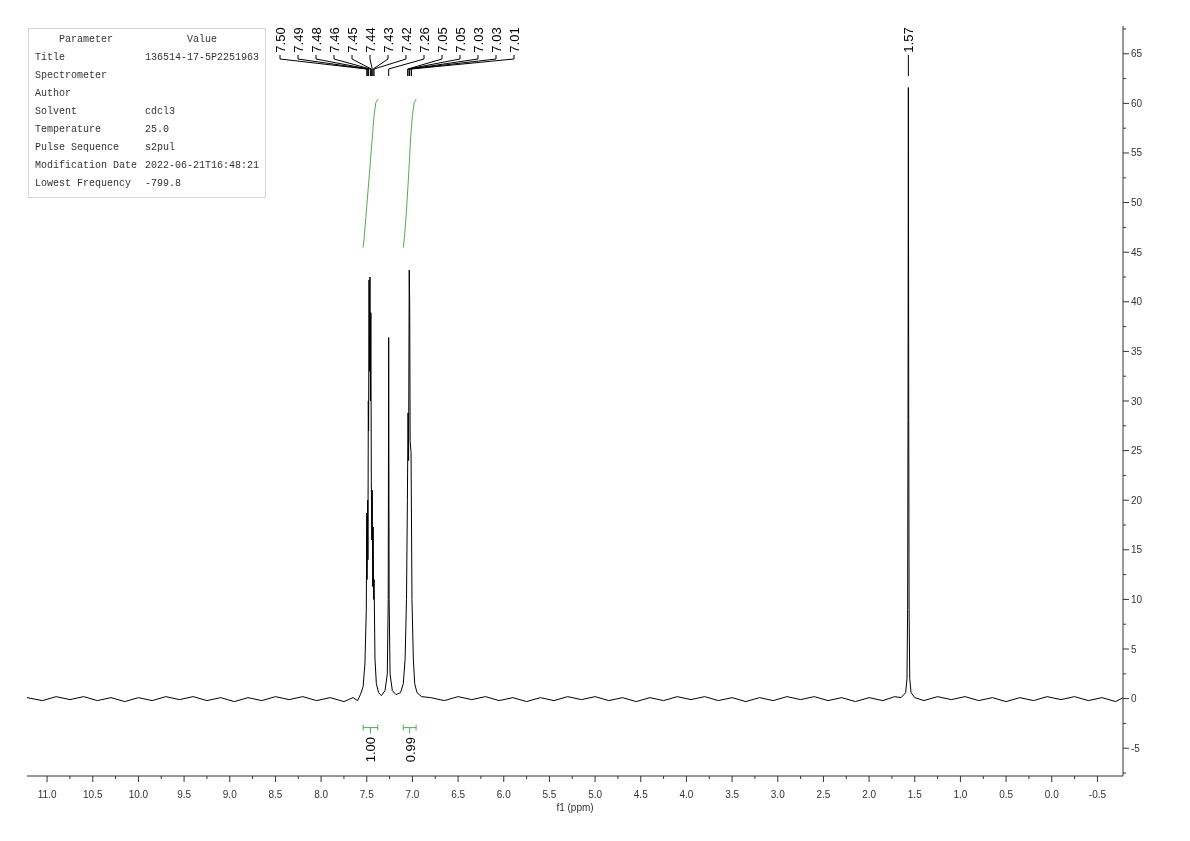  Describe the element at coordinates (93, 794) in the screenshot. I see `x-tick-label: 10.5` at that location.